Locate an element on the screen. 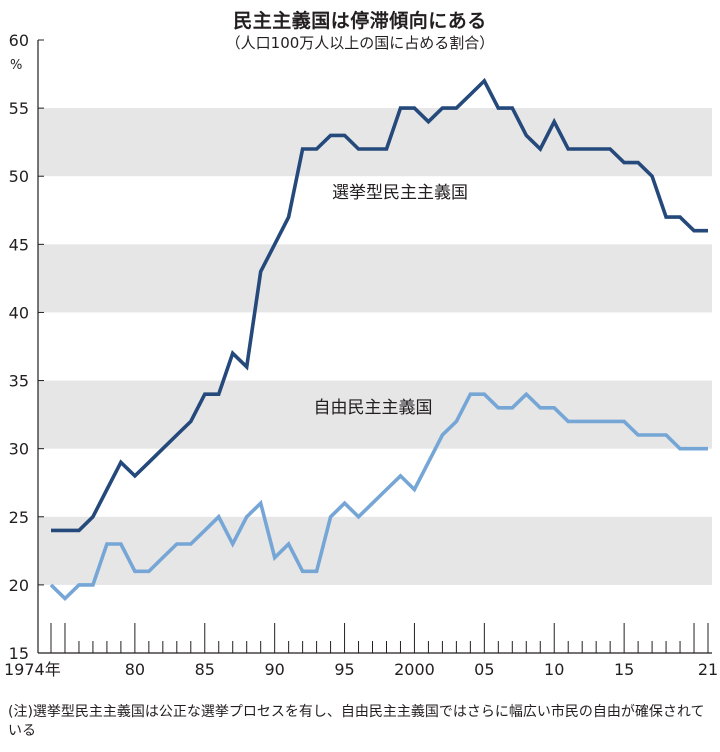 This screenshot has height=752, width=720. chart-title: 民主主義国は停滞傾向にある is located at coordinates (360, 21).